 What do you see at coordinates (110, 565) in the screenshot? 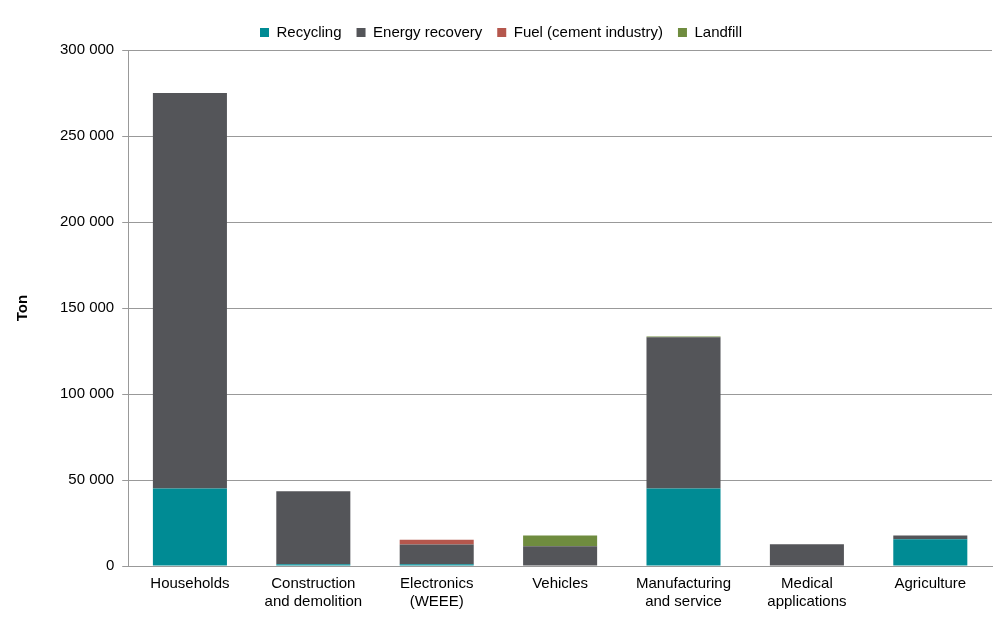
I see `y-tick-label: 0` at bounding box center [110, 565].